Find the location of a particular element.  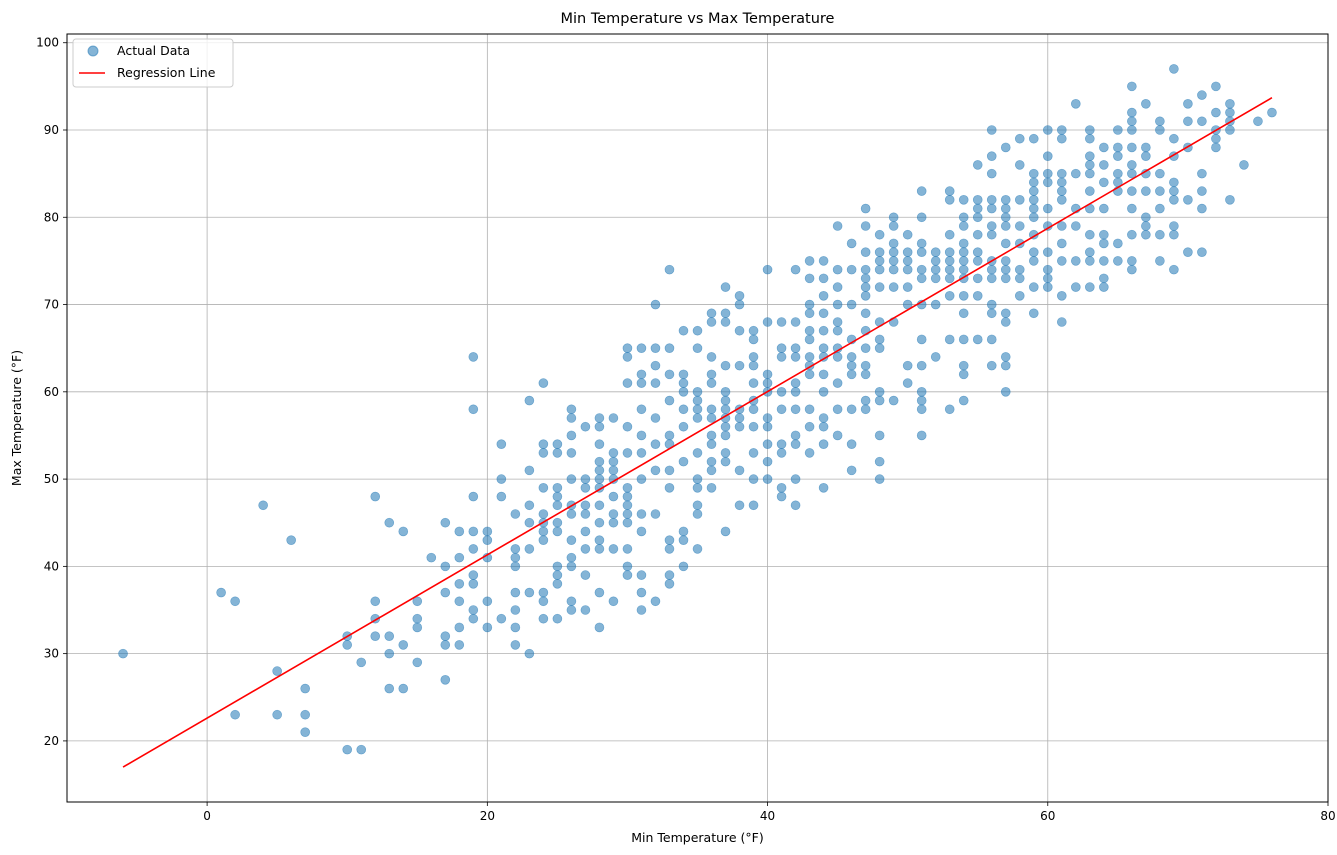

y-tick-label: 30 is located at coordinates (51, 654).